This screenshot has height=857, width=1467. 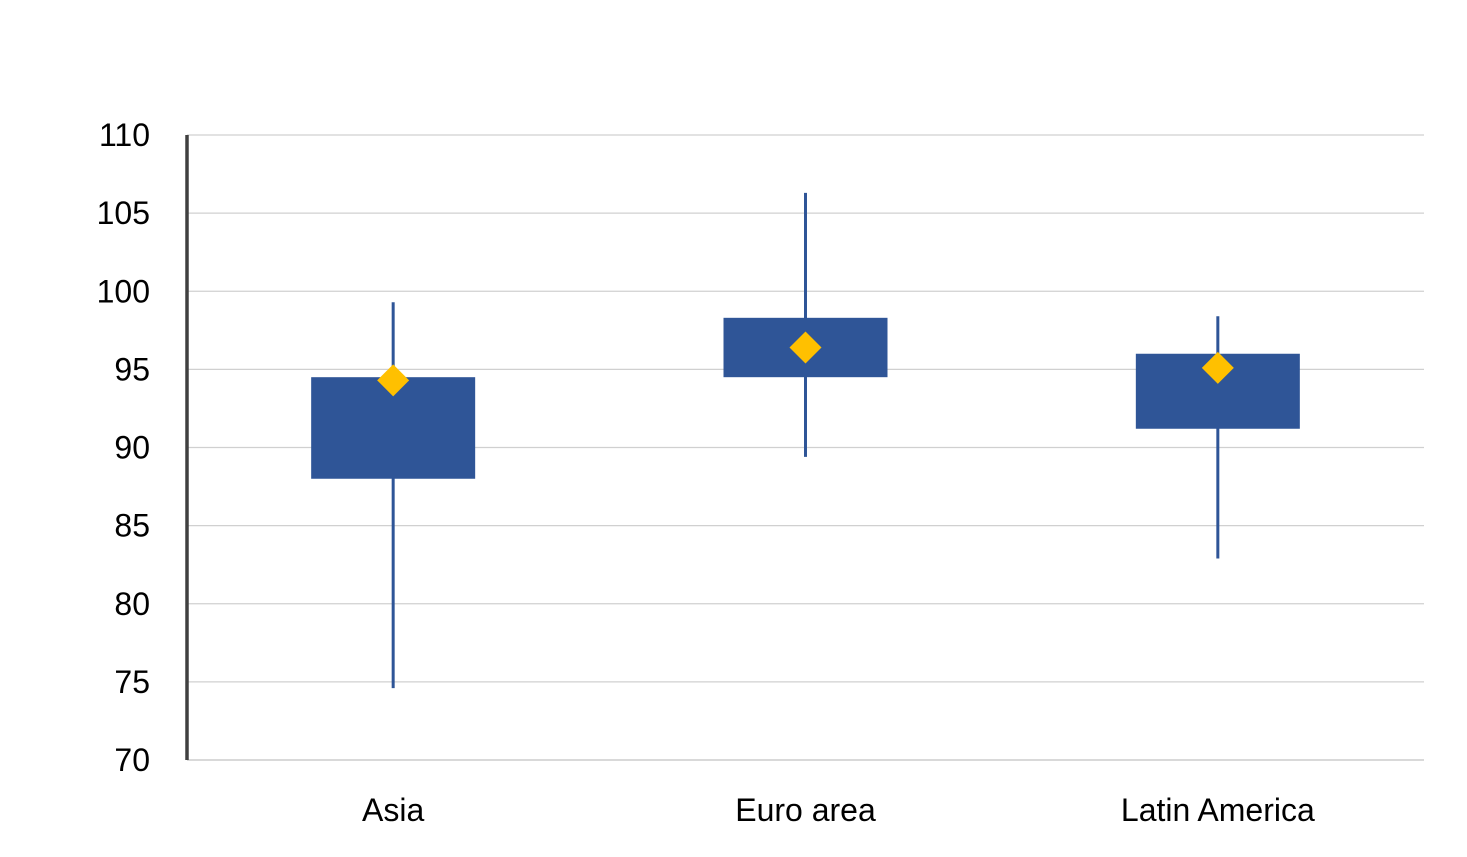 What do you see at coordinates (132, 760) in the screenshot?
I see `y-tick-label: 70` at bounding box center [132, 760].